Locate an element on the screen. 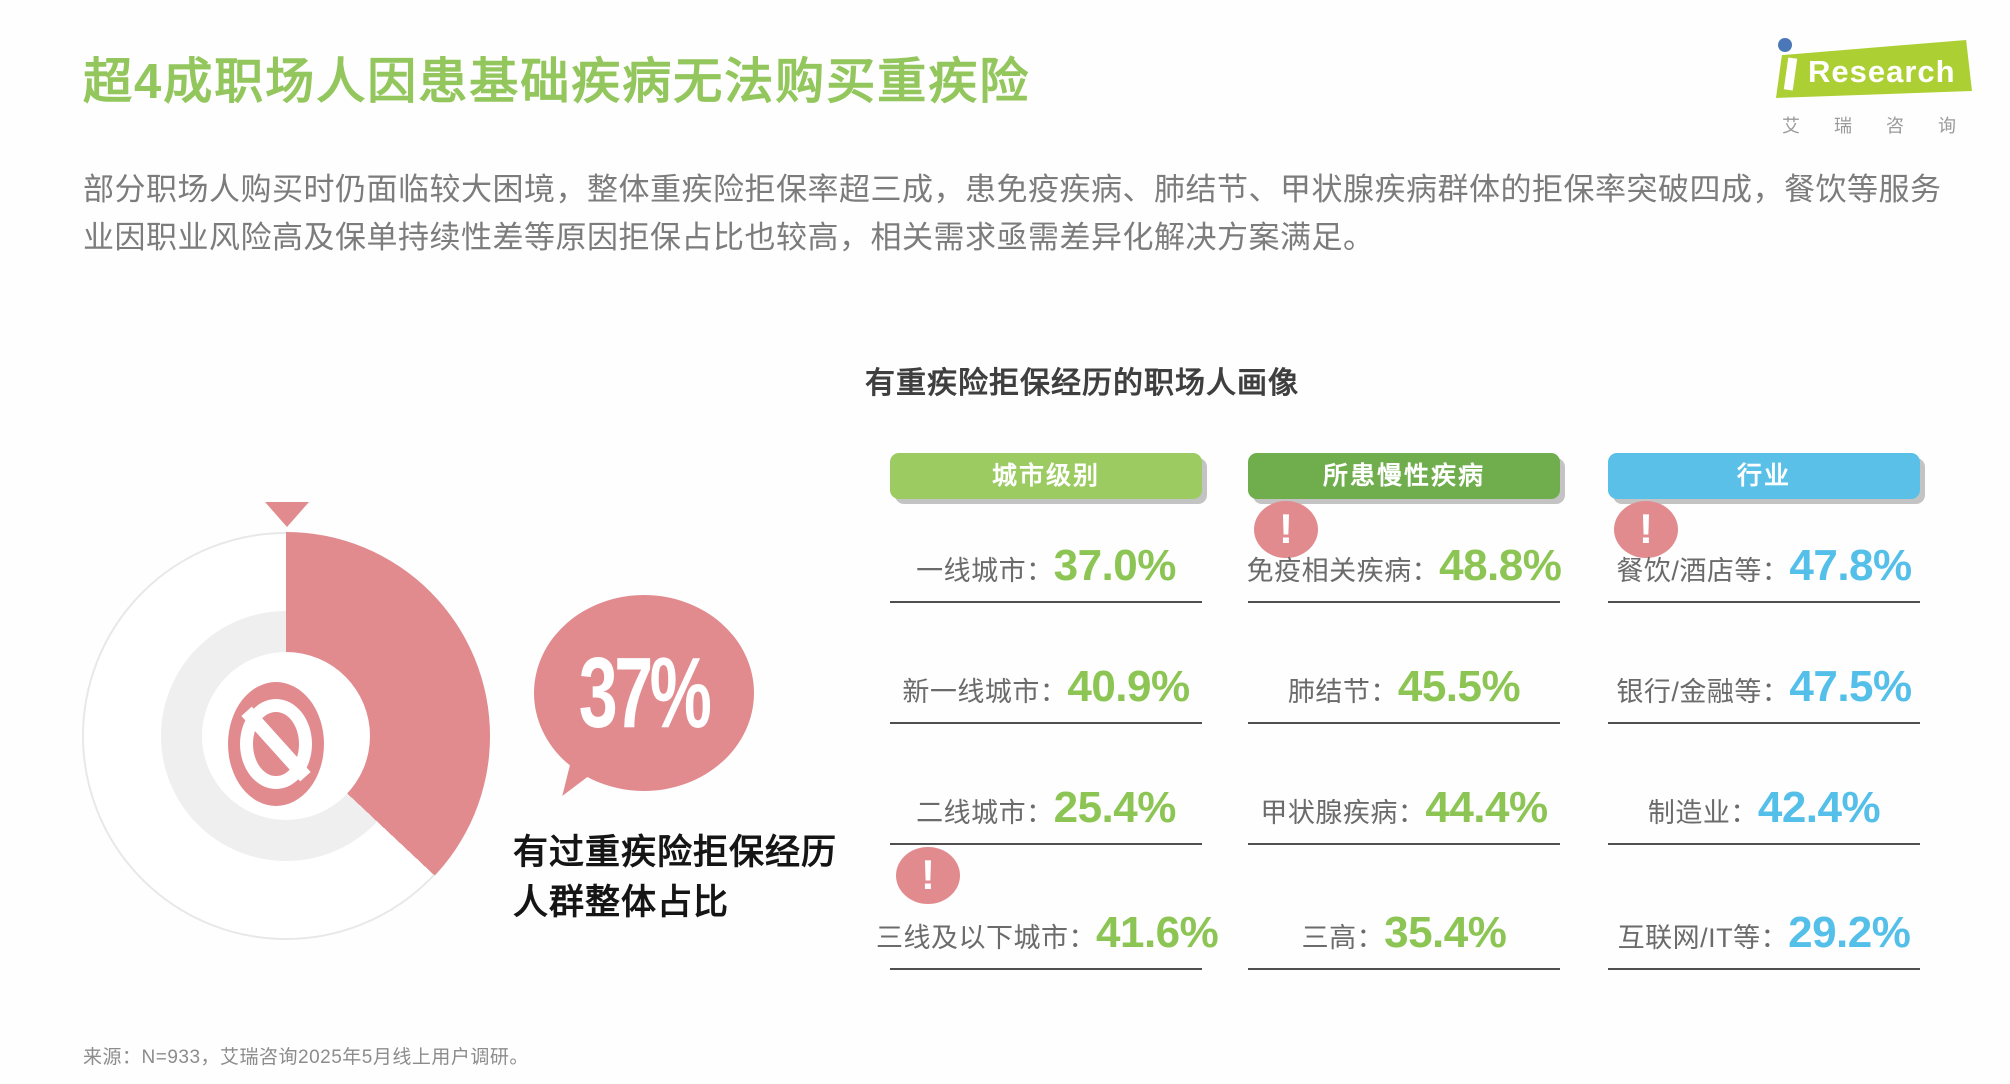 The width and height of the screenshot is (2010, 1084). stat-label: 三高： is located at coordinates (1343, 938).